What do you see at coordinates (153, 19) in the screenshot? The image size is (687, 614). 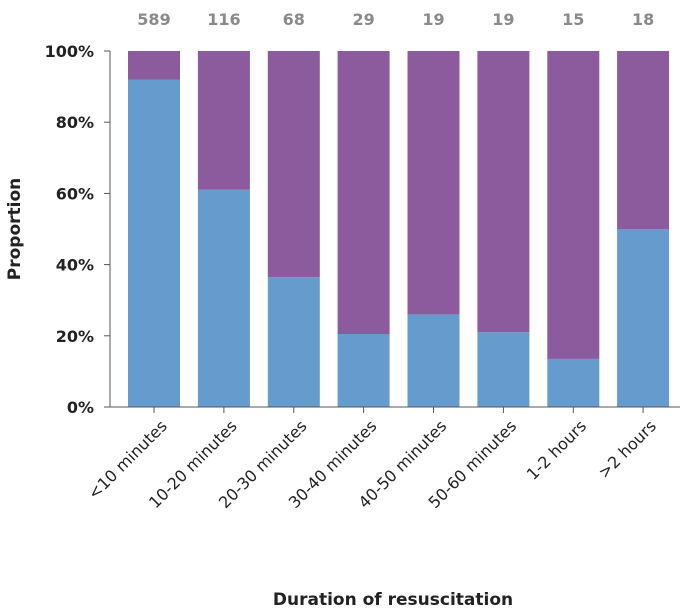 I see `count-label-1: 589` at bounding box center [153, 19].